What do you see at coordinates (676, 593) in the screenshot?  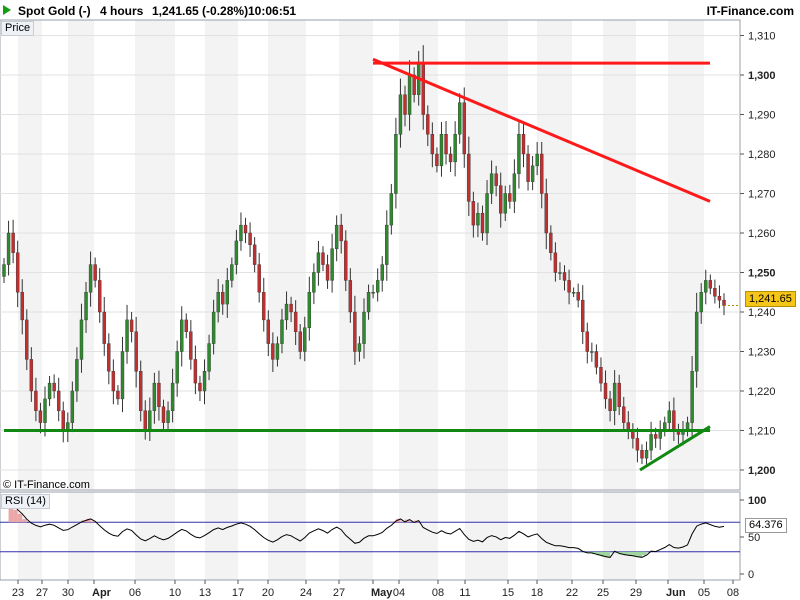 I see `x-tick-label: Jun` at bounding box center [676, 593].